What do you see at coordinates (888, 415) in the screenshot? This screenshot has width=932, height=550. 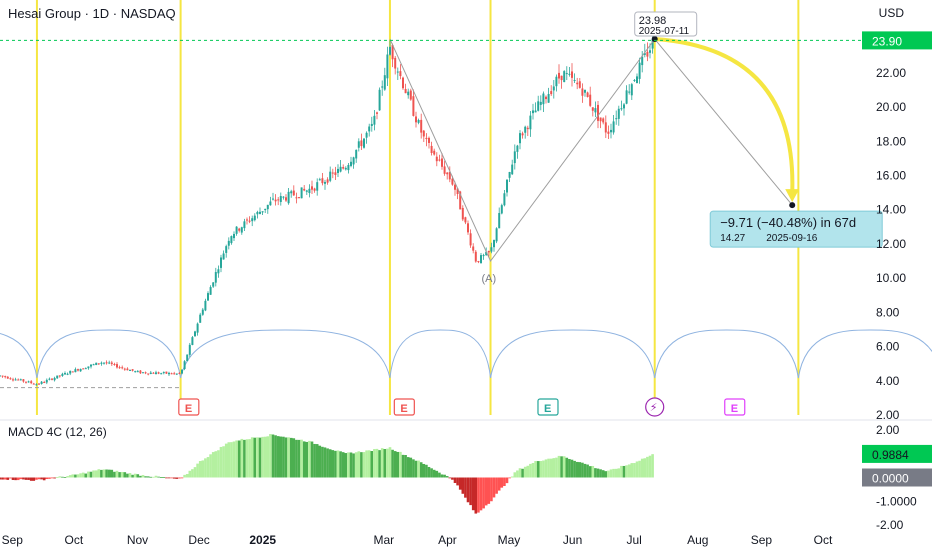 I see `price-tick-label: 2.00` at bounding box center [888, 415].